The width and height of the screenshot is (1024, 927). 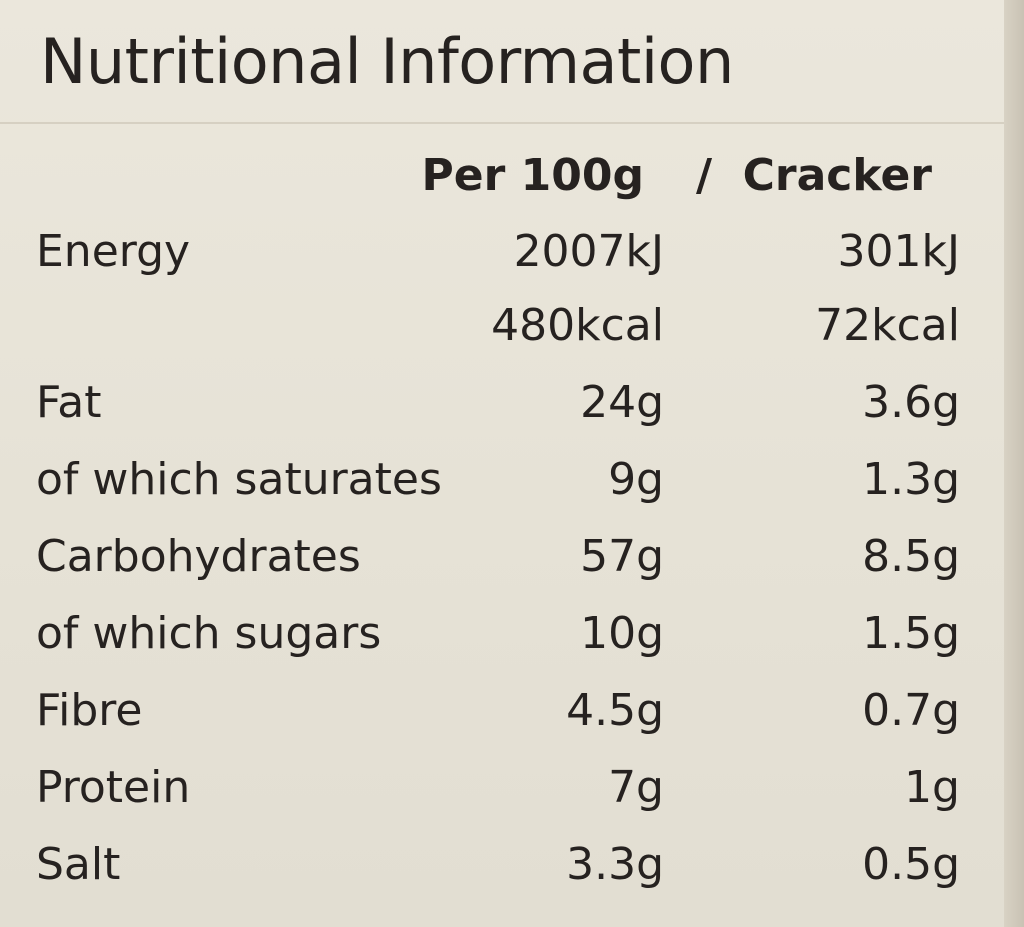 I want to click on per-cracker-value: 72kcal, so click(x=887, y=325).